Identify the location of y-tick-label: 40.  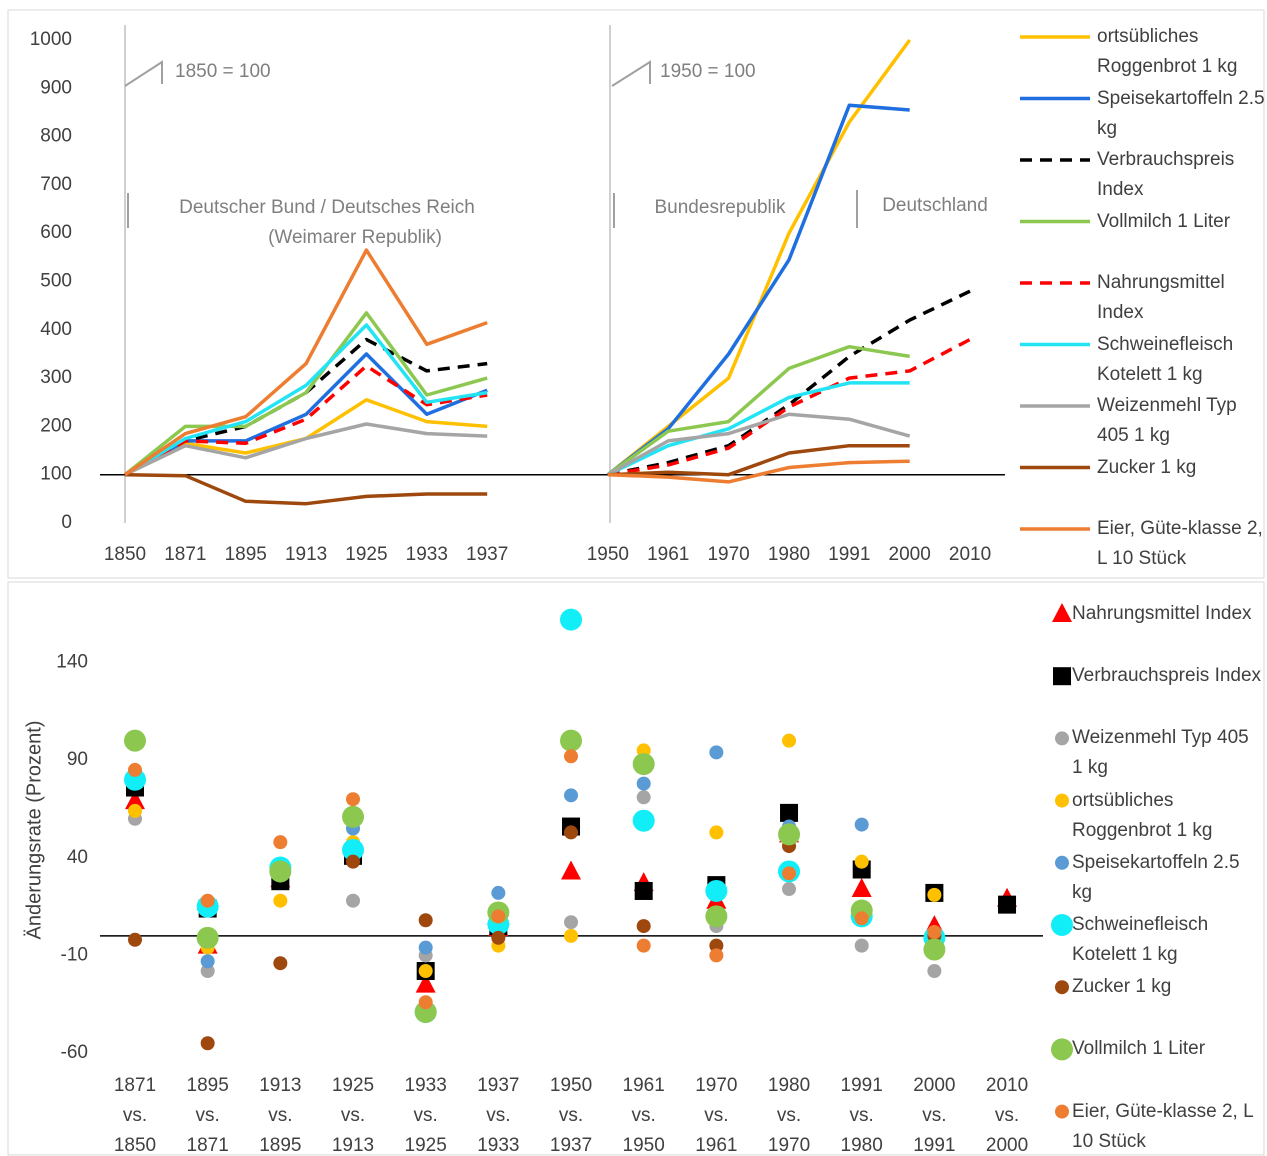
(77, 857).